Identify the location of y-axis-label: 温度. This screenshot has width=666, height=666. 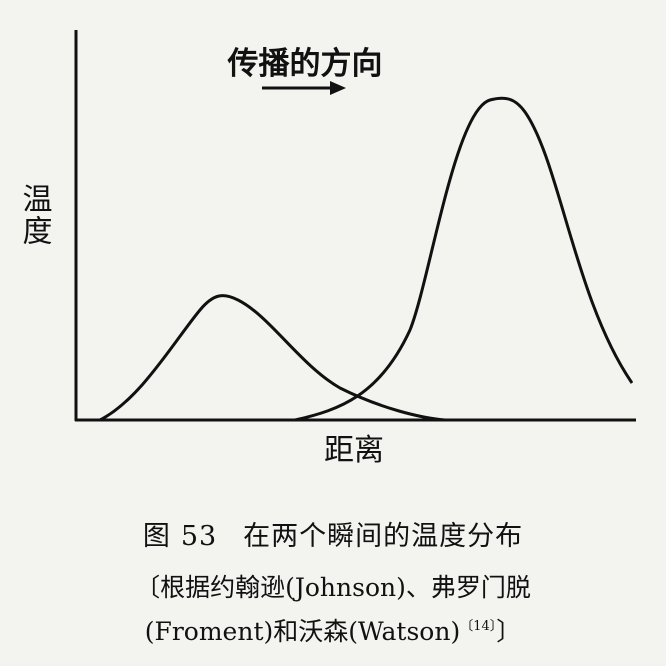
(34, 215).